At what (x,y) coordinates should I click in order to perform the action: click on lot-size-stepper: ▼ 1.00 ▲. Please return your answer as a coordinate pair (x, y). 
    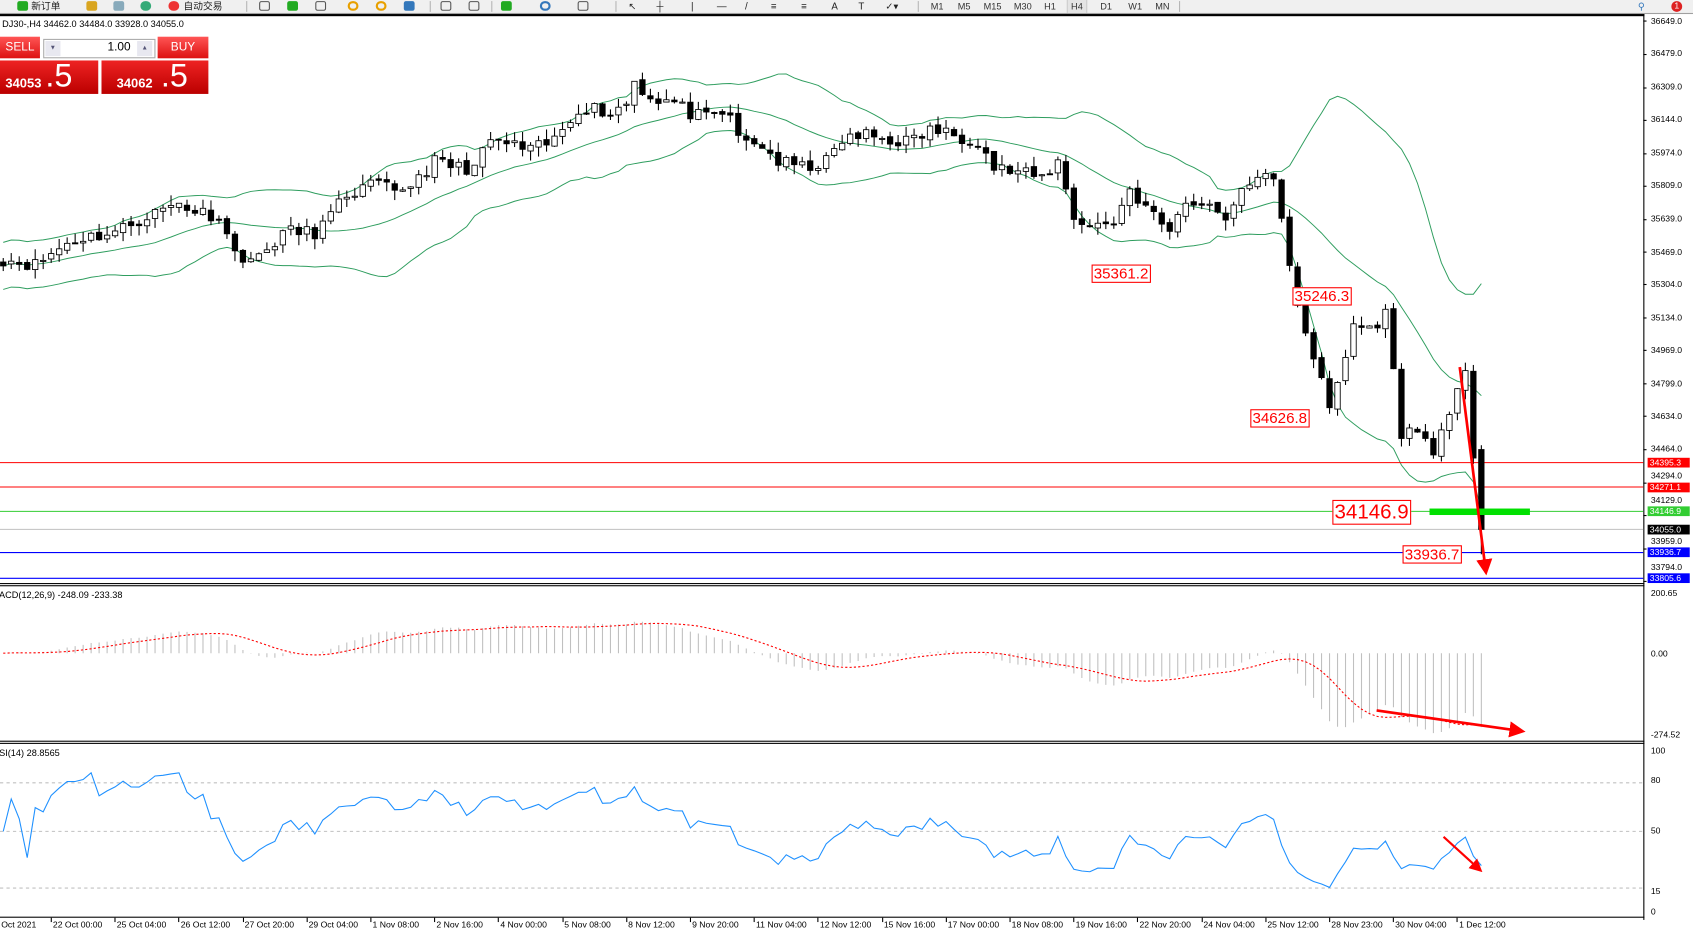
    Looking at the image, I should click on (99, 48).